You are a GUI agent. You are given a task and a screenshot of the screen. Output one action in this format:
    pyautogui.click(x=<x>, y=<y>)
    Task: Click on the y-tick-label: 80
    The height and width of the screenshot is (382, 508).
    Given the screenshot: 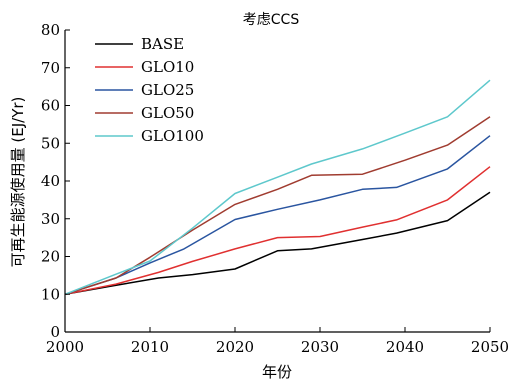 What is the action you would take?
    pyautogui.click(x=50, y=30)
    